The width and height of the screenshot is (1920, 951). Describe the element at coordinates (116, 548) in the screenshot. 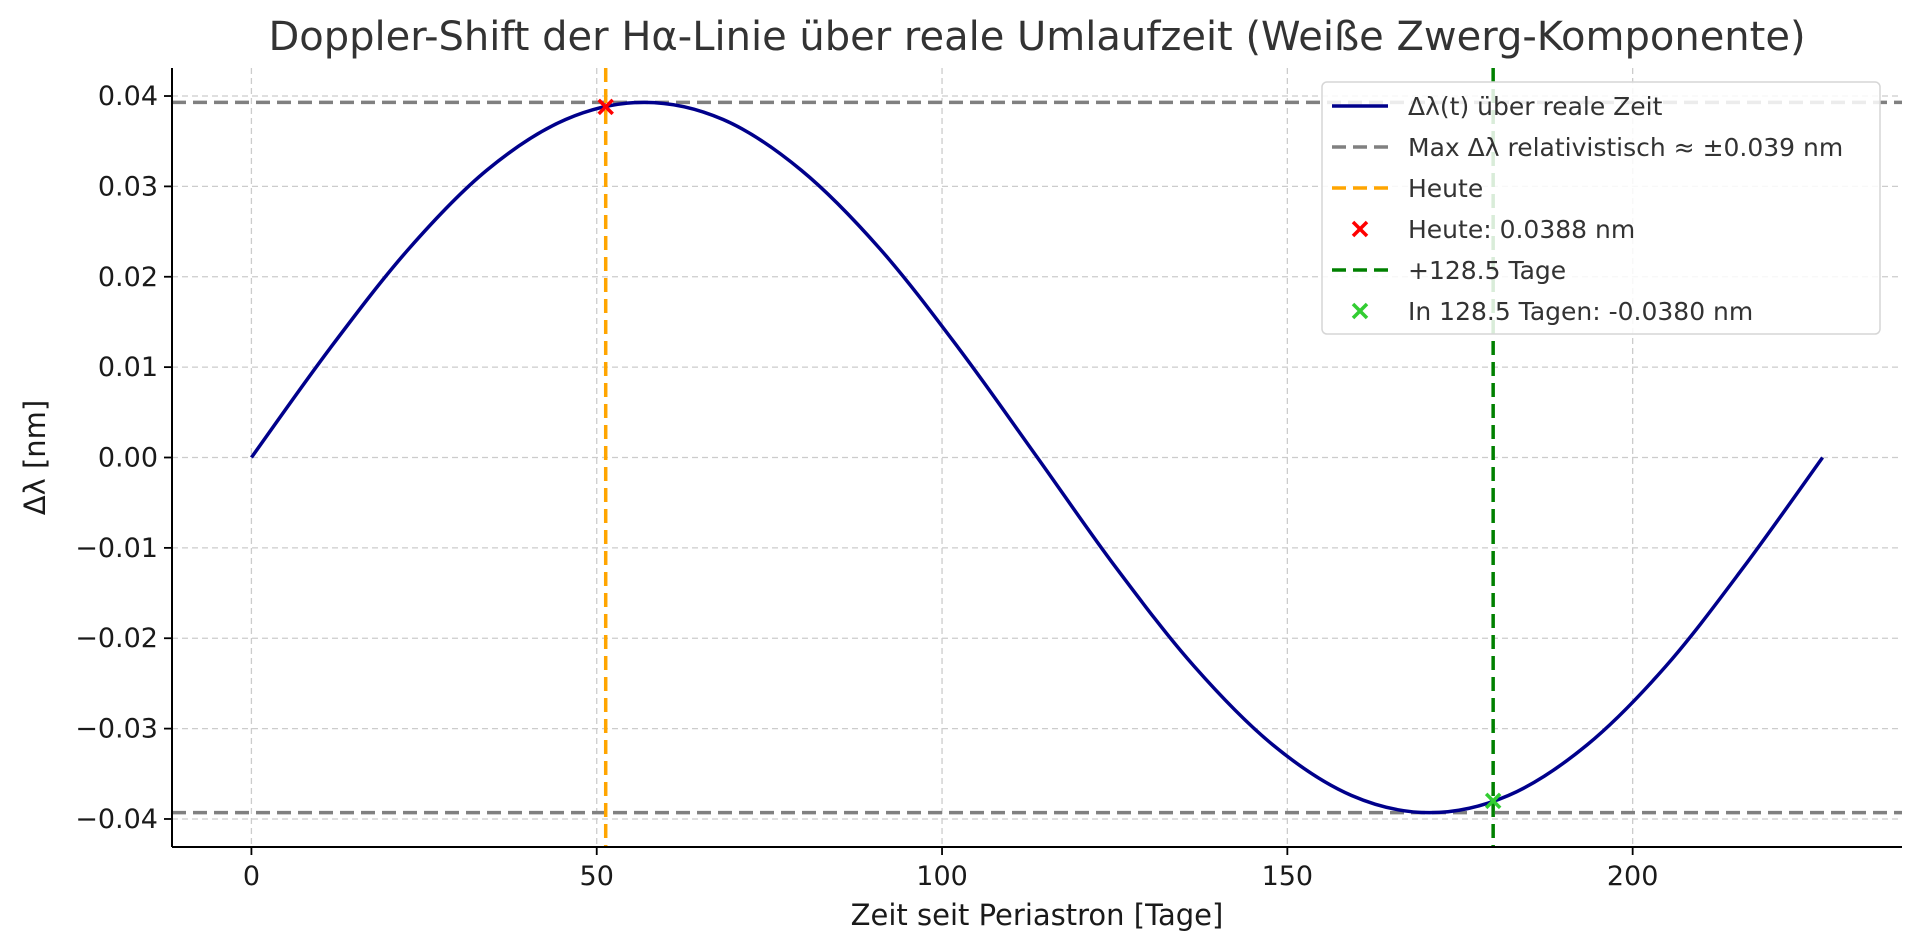

I see `y-tick-label: −0.01` at that location.